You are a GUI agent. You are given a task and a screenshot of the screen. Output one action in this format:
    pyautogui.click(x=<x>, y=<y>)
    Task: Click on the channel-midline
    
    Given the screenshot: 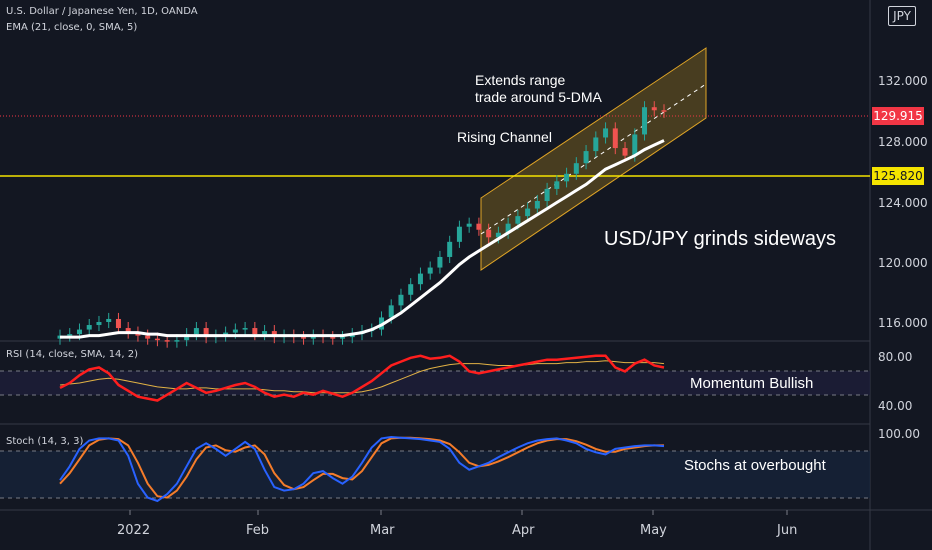 What is the action you would take?
    pyautogui.click(x=593, y=159)
    